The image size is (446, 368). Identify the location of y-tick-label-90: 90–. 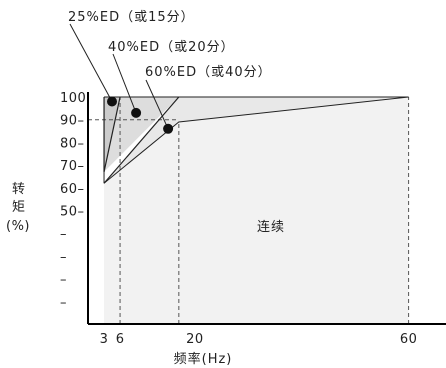
(72, 121).